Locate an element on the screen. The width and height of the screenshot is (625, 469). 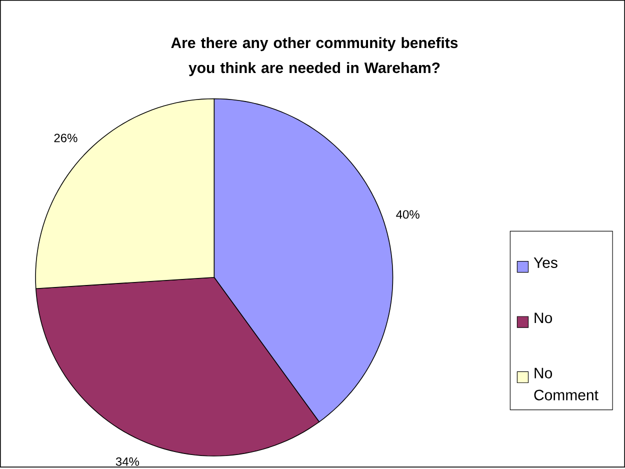
legend-label: No is located at coordinates (543, 318).